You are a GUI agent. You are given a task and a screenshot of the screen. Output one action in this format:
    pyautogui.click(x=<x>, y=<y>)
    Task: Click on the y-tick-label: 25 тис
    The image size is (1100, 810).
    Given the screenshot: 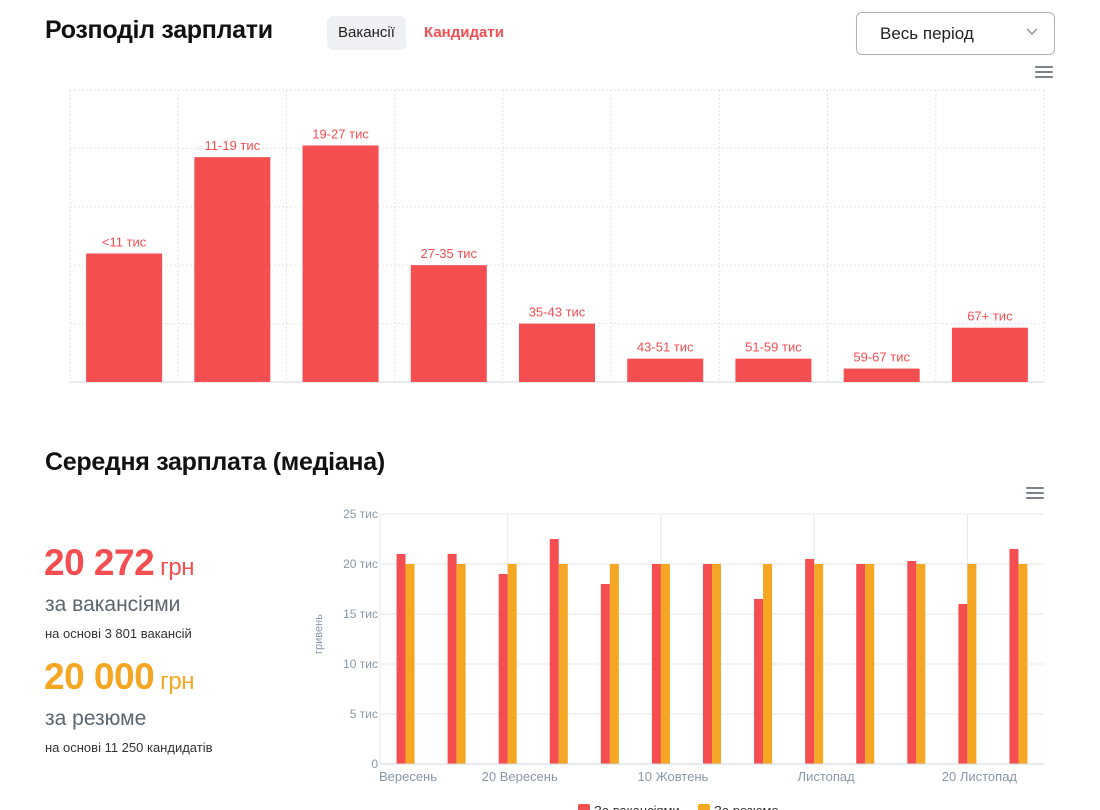 What is the action you would take?
    pyautogui.click(x=360, y=514)
    